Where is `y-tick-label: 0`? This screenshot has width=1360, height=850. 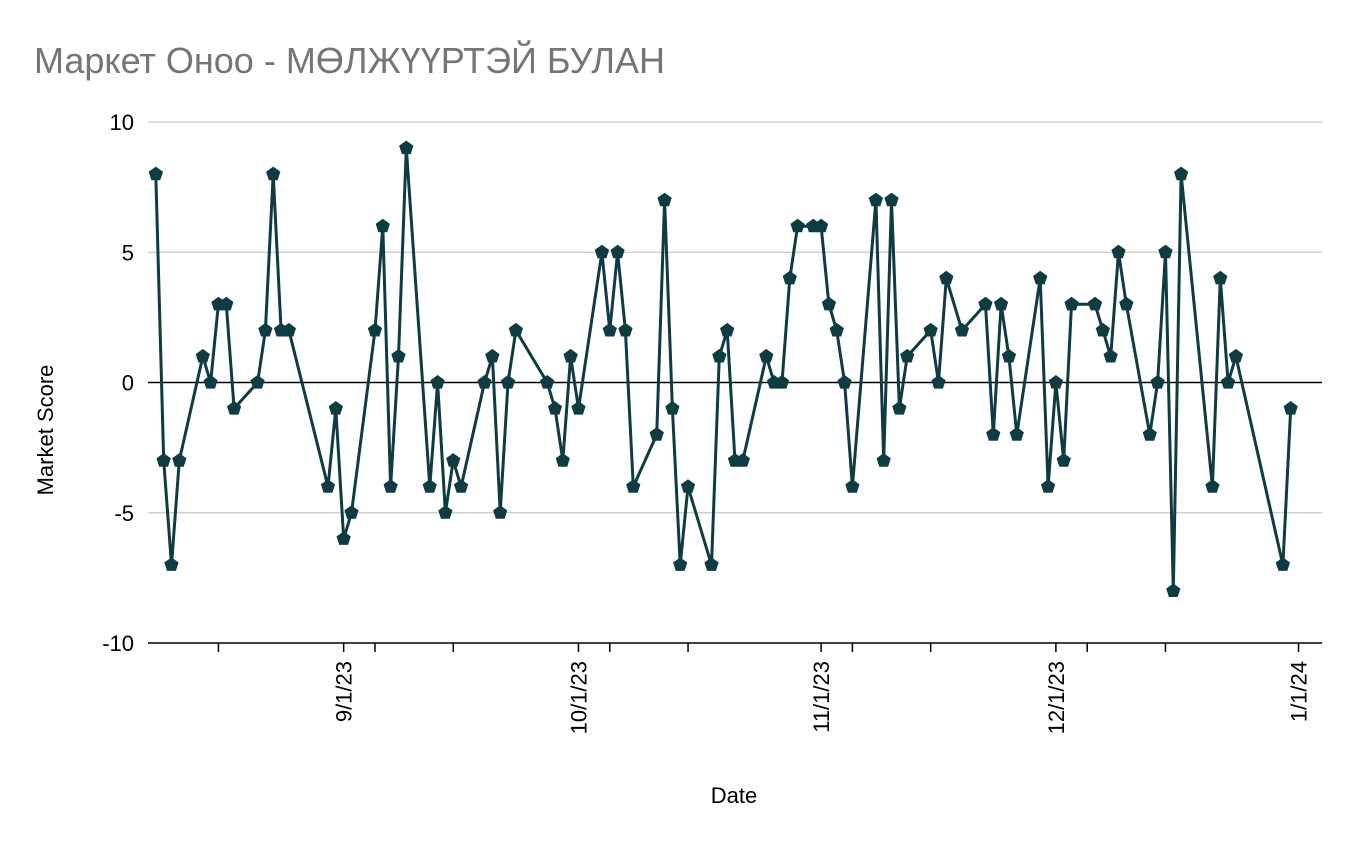
y-tick-label: 0 is located at coordinates (128, 383).